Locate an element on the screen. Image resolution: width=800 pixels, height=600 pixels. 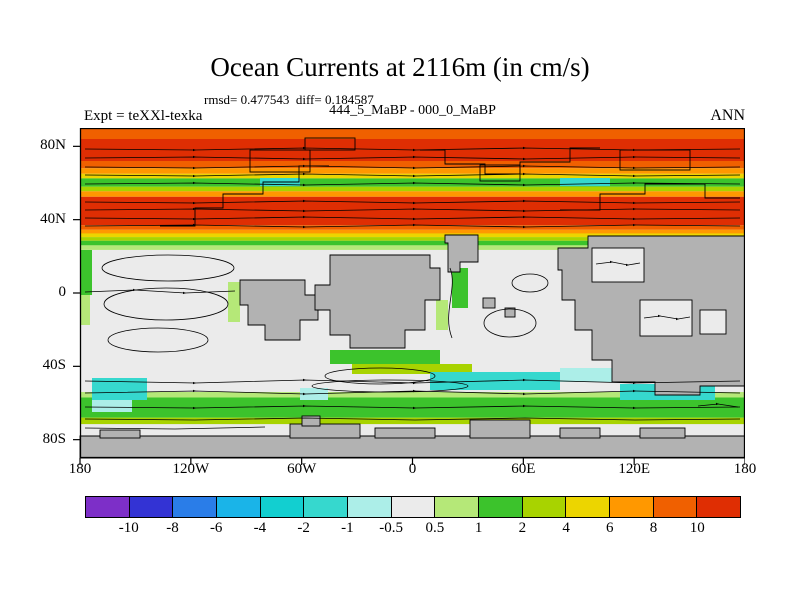
y-axis-tick-label: 40S is located at coordinates (54, 365).